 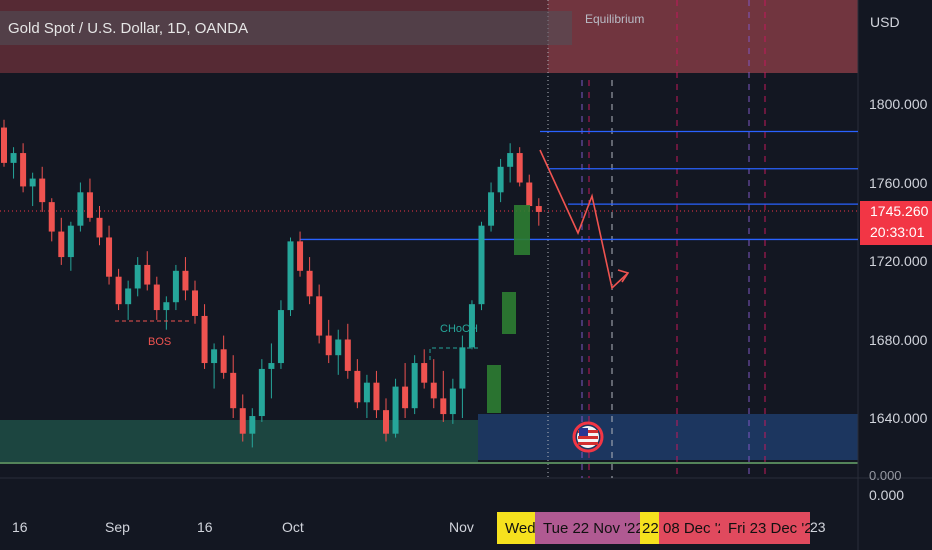 I want to click on price-label-1680: 1680.000, so click(x=898, y=340).